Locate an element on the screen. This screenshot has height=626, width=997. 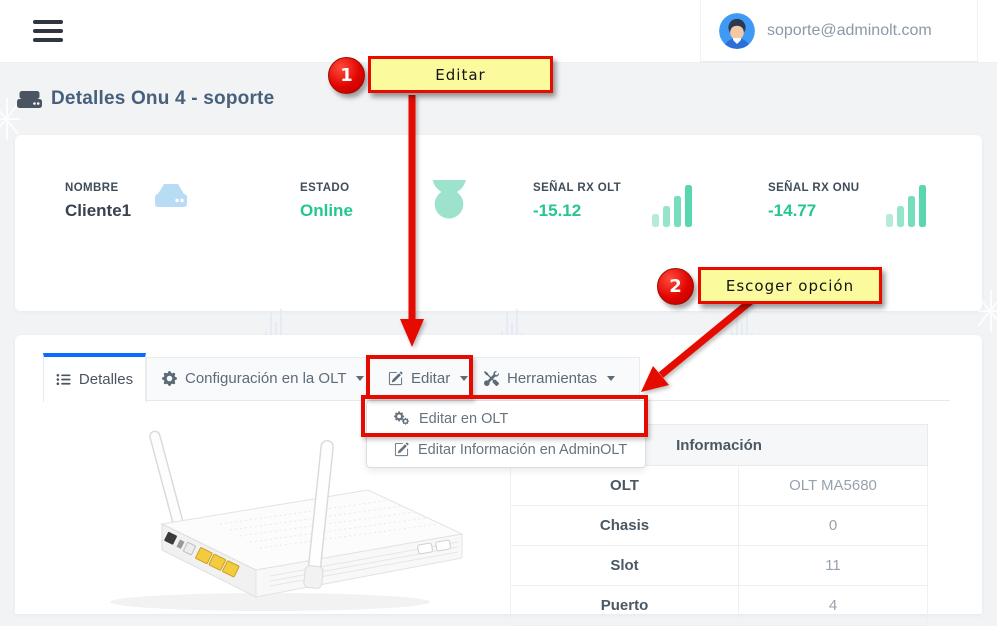
list-icon is located at coordinates (63, 379).